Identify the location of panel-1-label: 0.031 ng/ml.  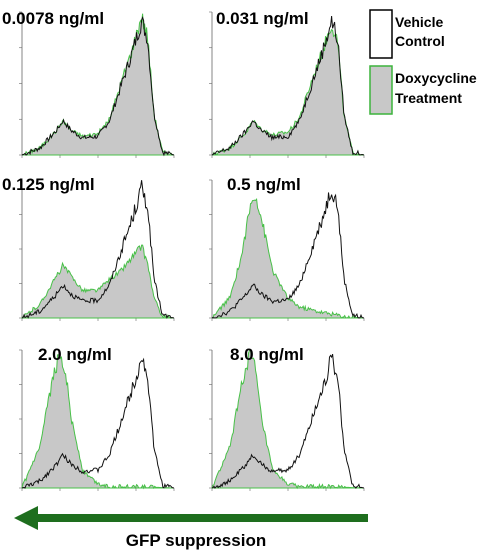
(262, 18).